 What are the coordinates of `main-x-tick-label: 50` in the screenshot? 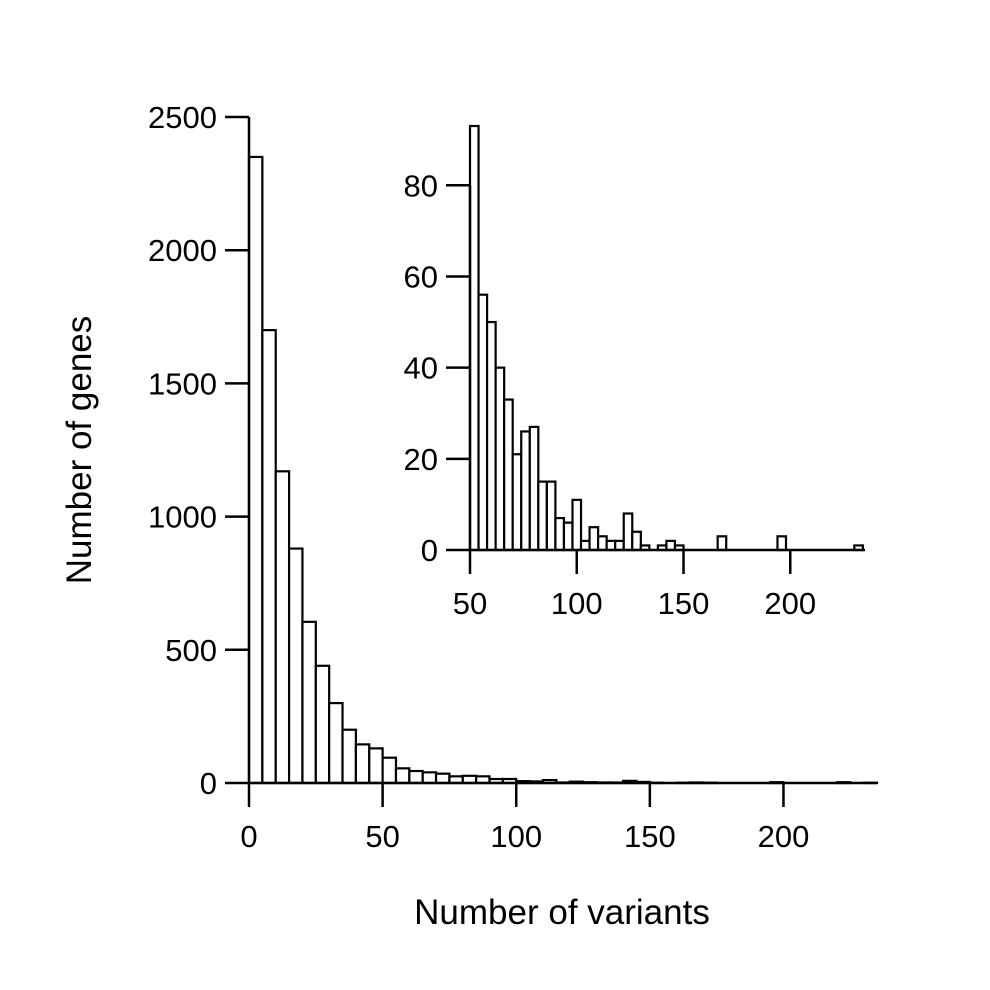 It's located at (382, 836).